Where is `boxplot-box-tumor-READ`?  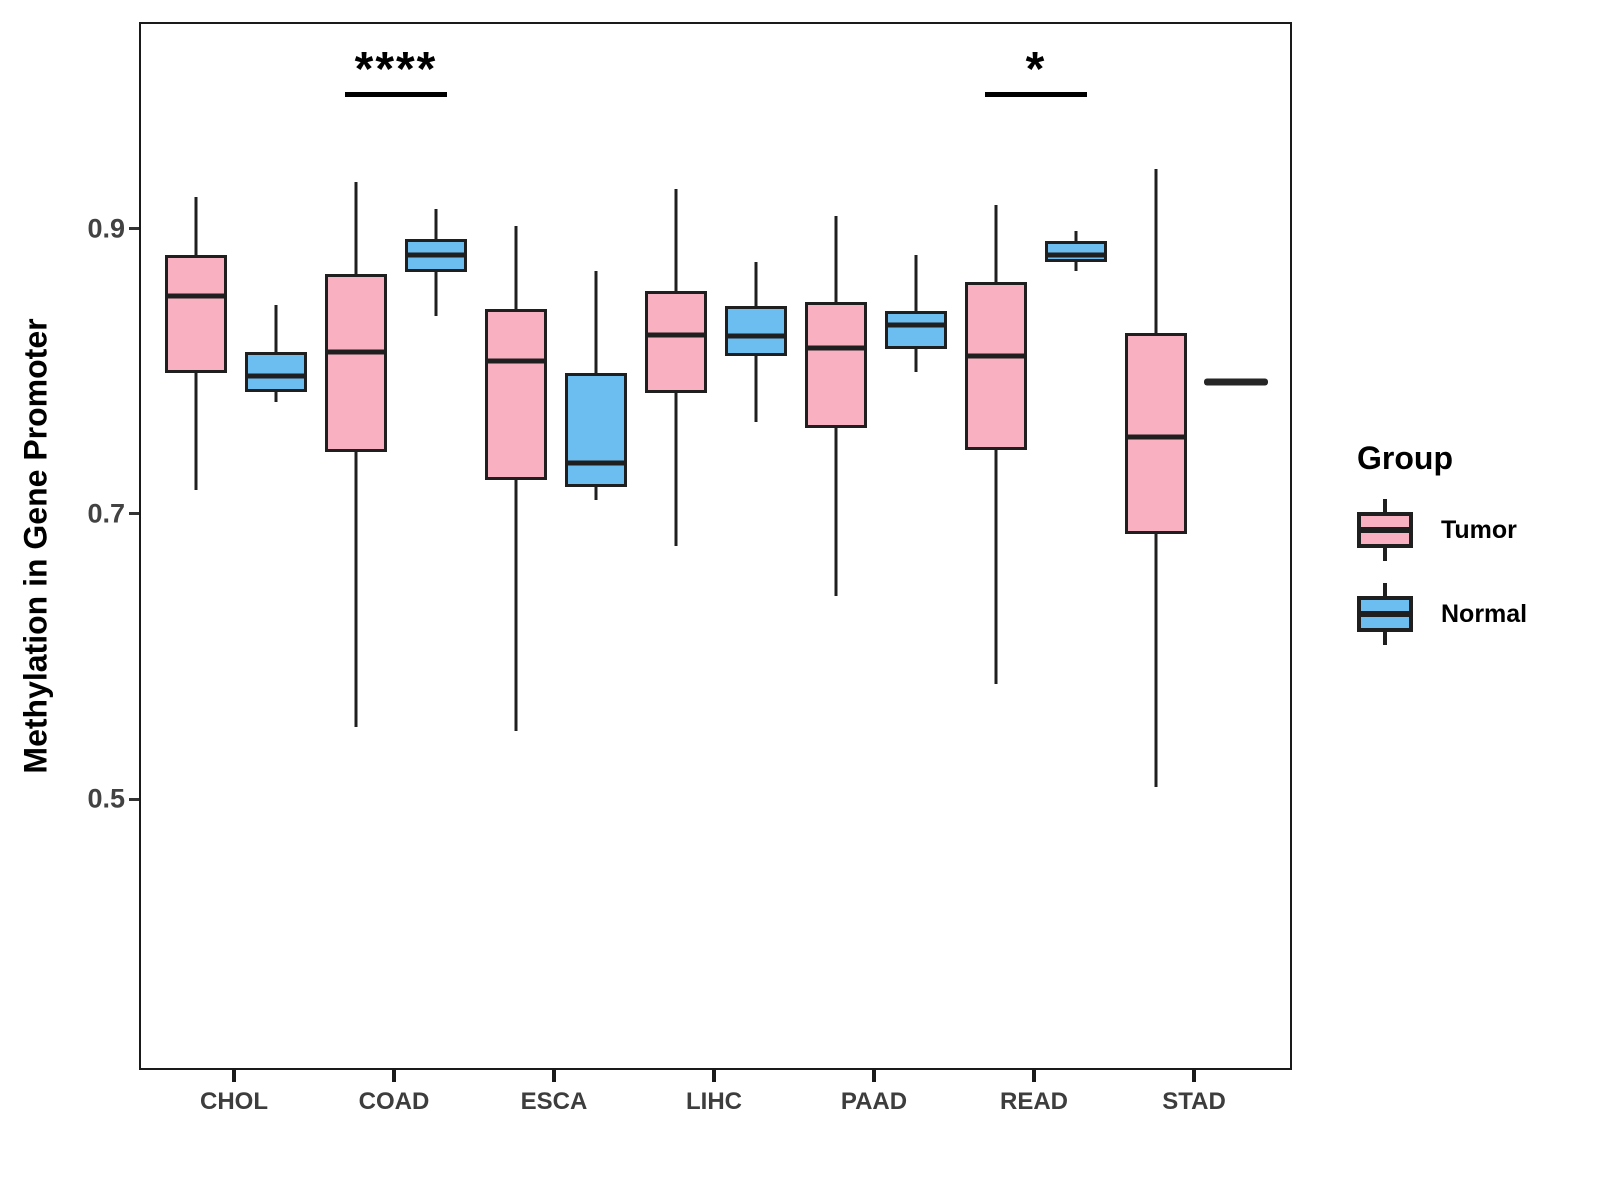 boxplot-box-tumor-READ is located at coordinates (996, 366).